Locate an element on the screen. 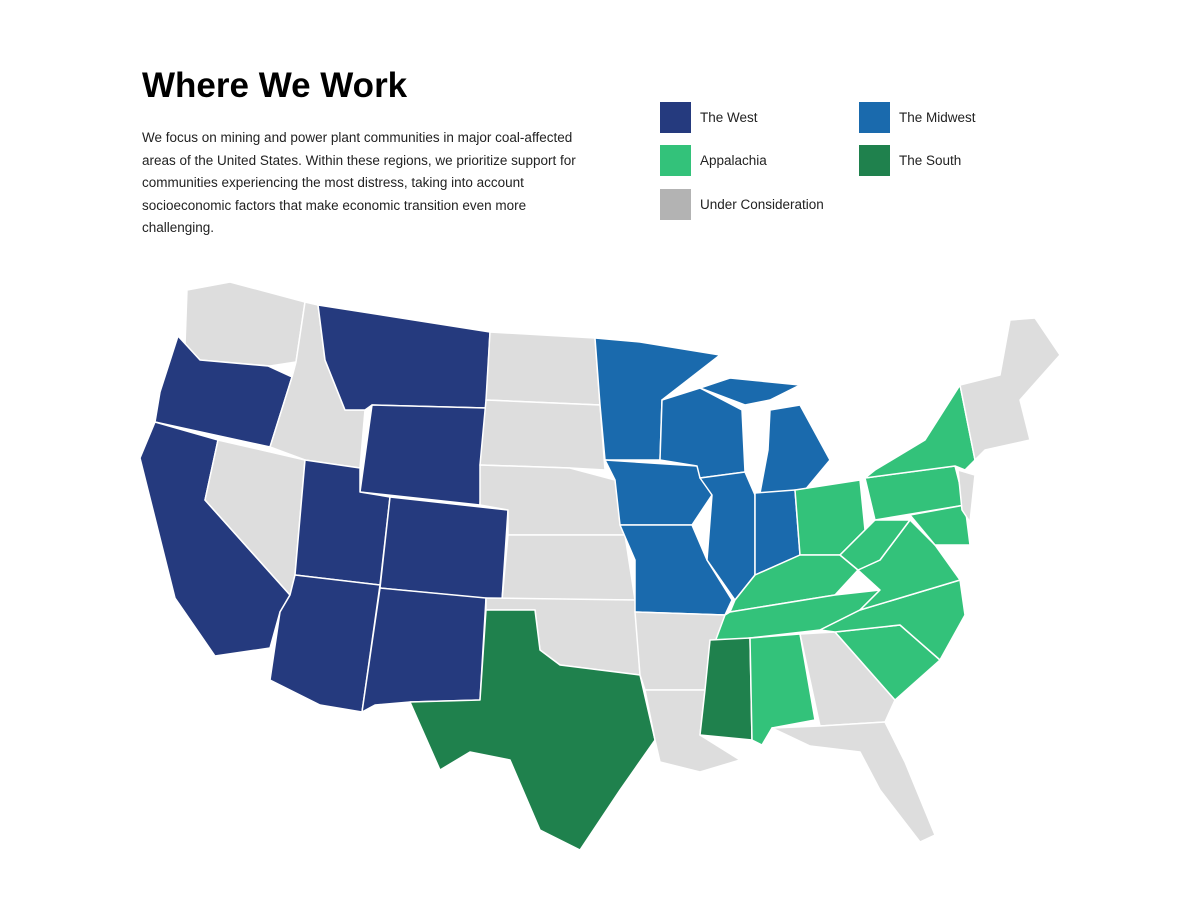  legend-label: Appalachia is located at coordinates (733, 160).